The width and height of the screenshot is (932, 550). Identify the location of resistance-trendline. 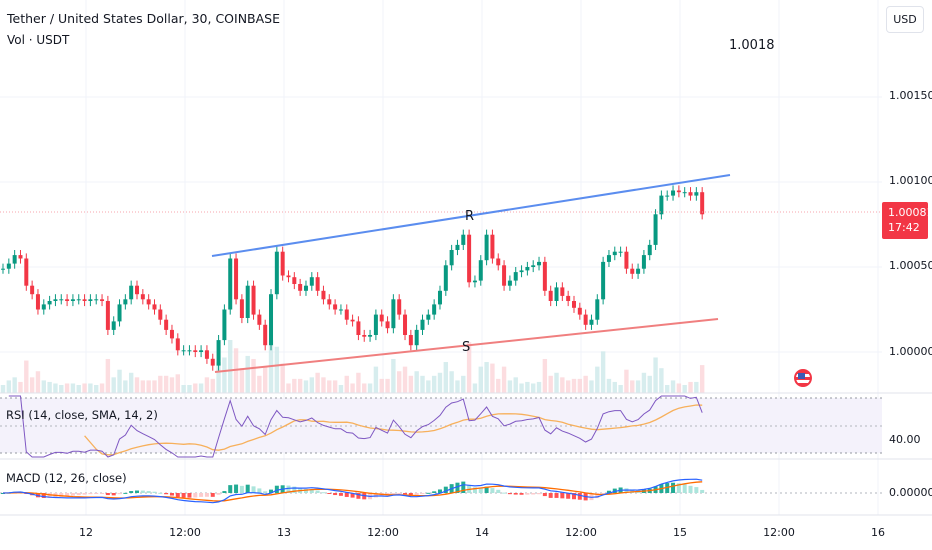
(471, 215).